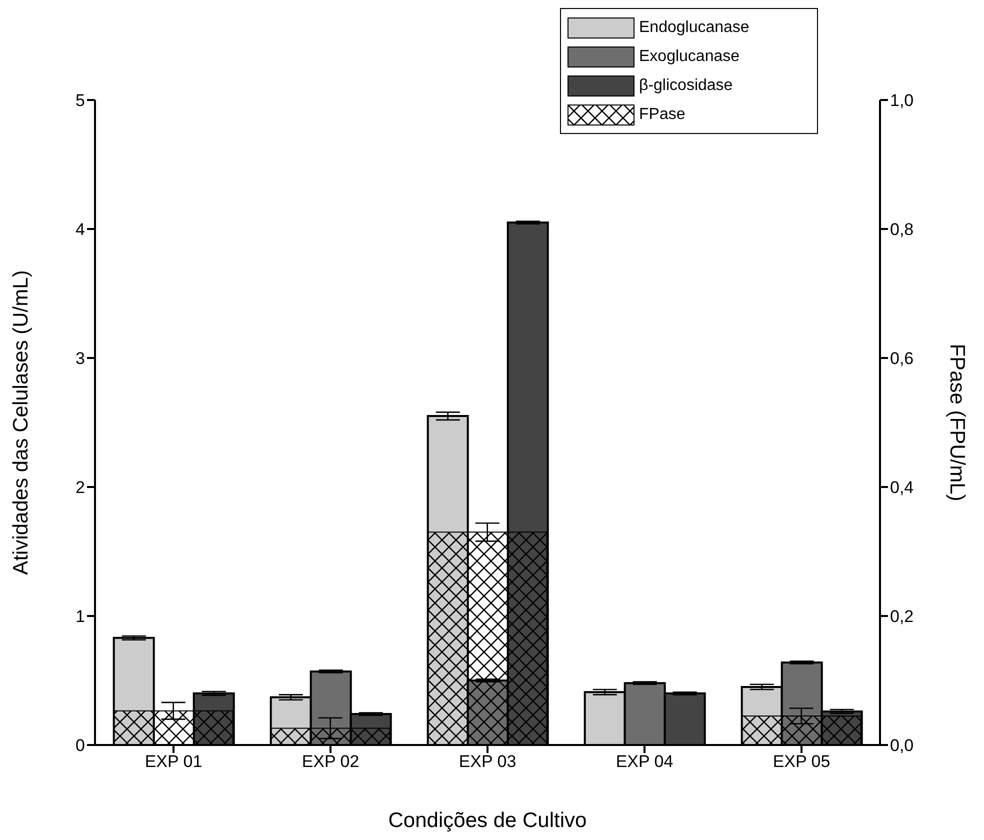 This screenshot has height=840, width=984. I want to click on x-tick-label: EXP 05, so click(801, 762).